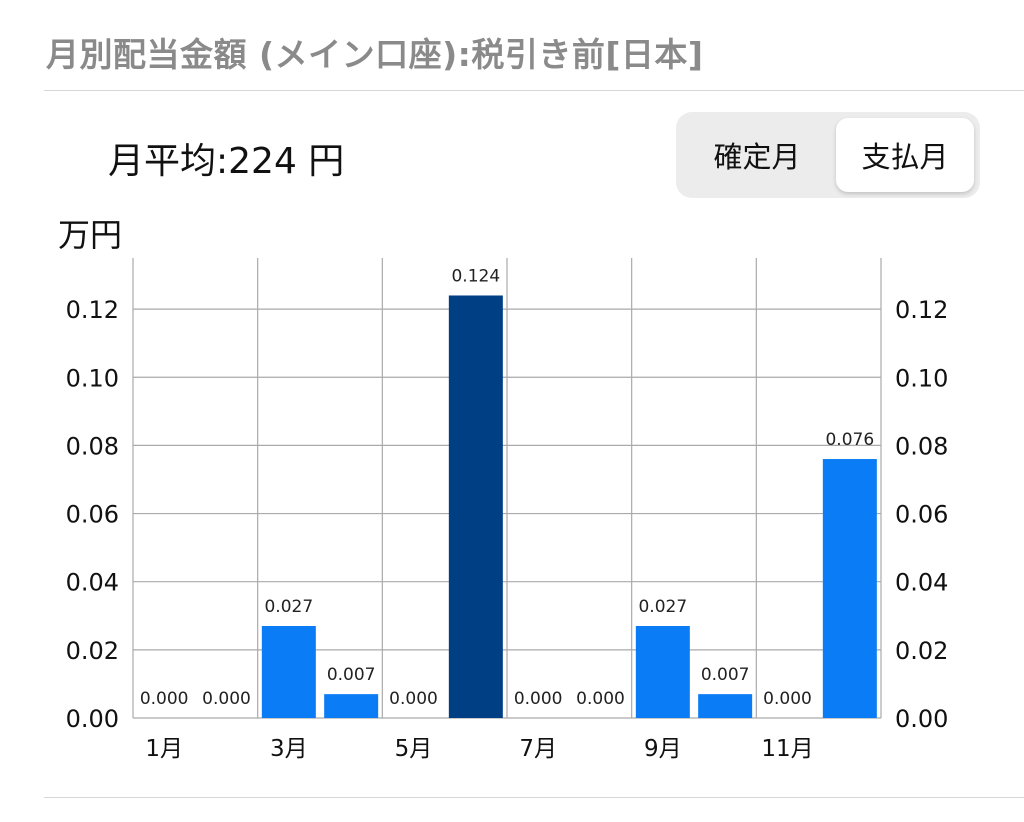 This screenshot has height=822, width=1024. I want to click on y-tick-label-left: 0.04, so click(92, 583).